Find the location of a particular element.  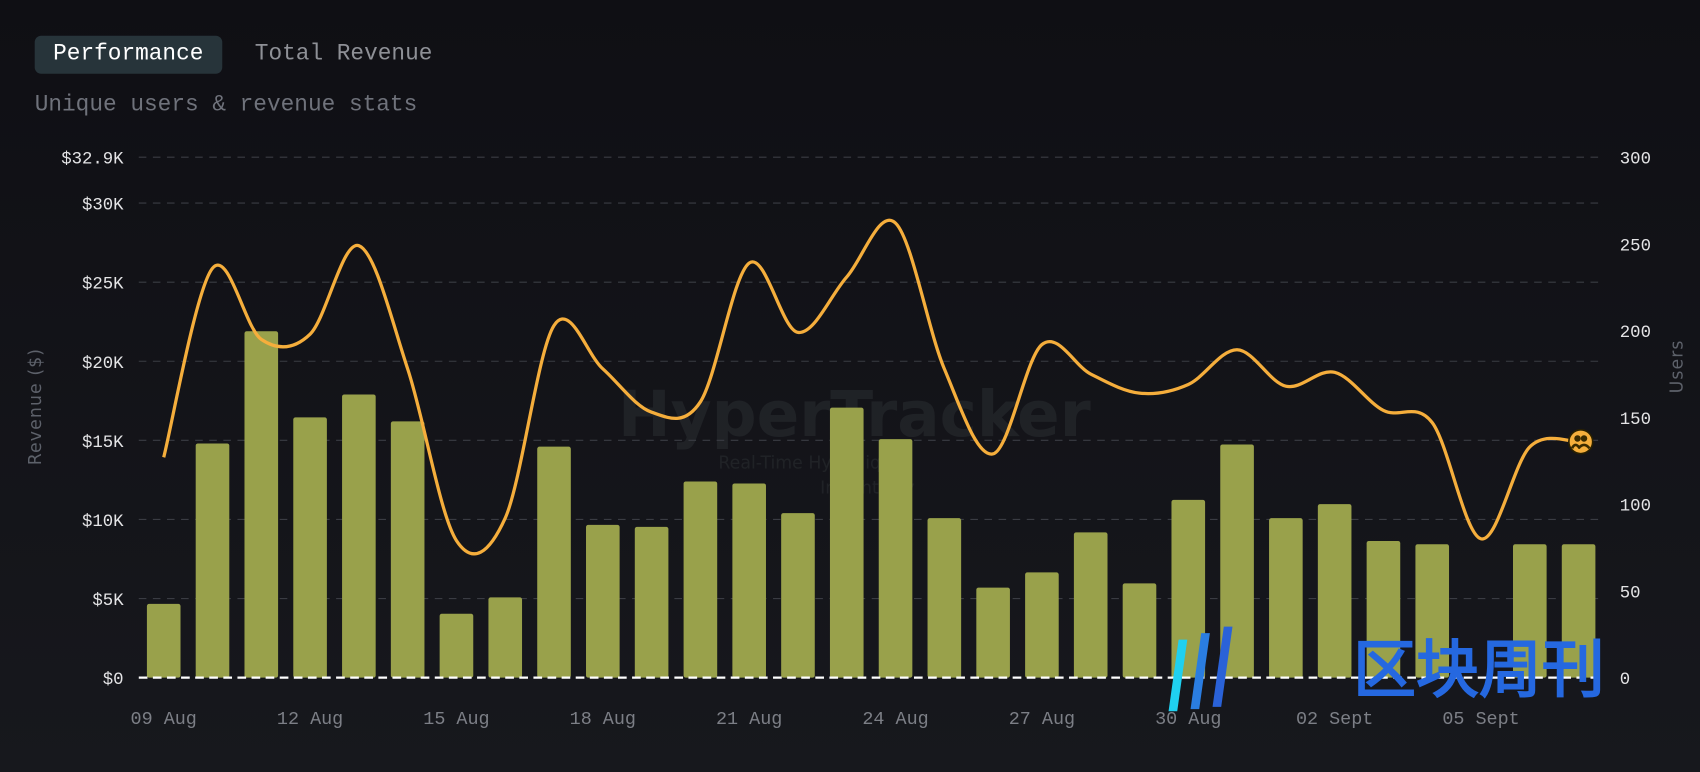

y2-axis-label: Users is located at coordinates (1678, 366).